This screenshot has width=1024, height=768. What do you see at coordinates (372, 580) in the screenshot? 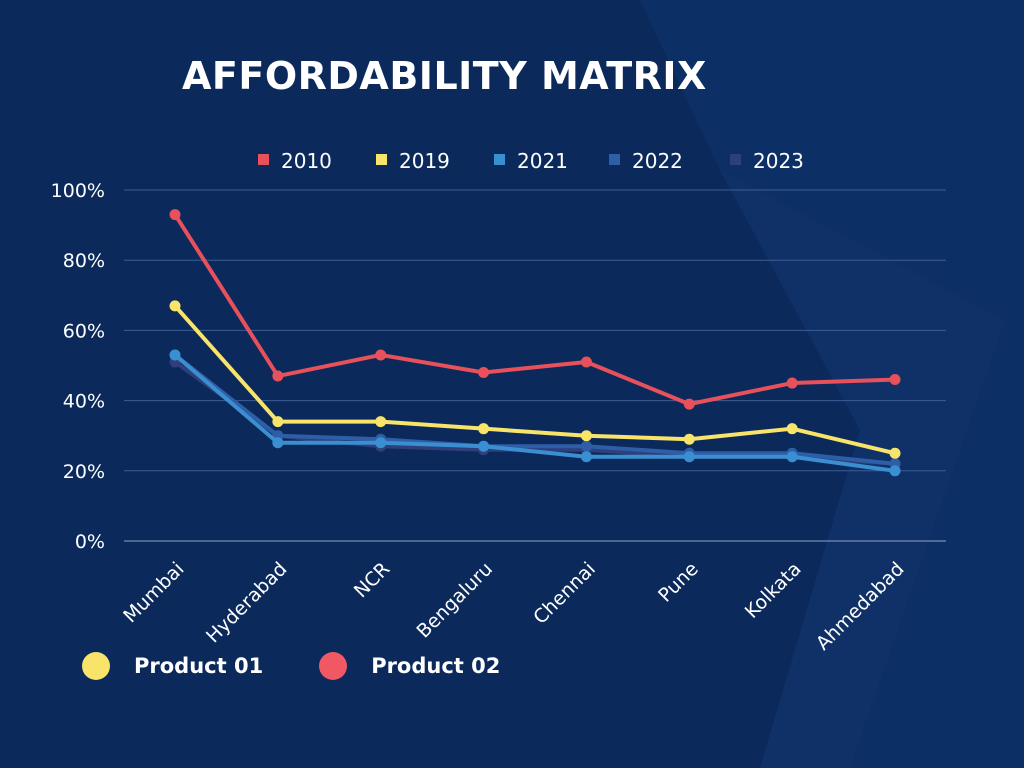
I see `x-tick-label: NCR` at bounding box center [372, 580].